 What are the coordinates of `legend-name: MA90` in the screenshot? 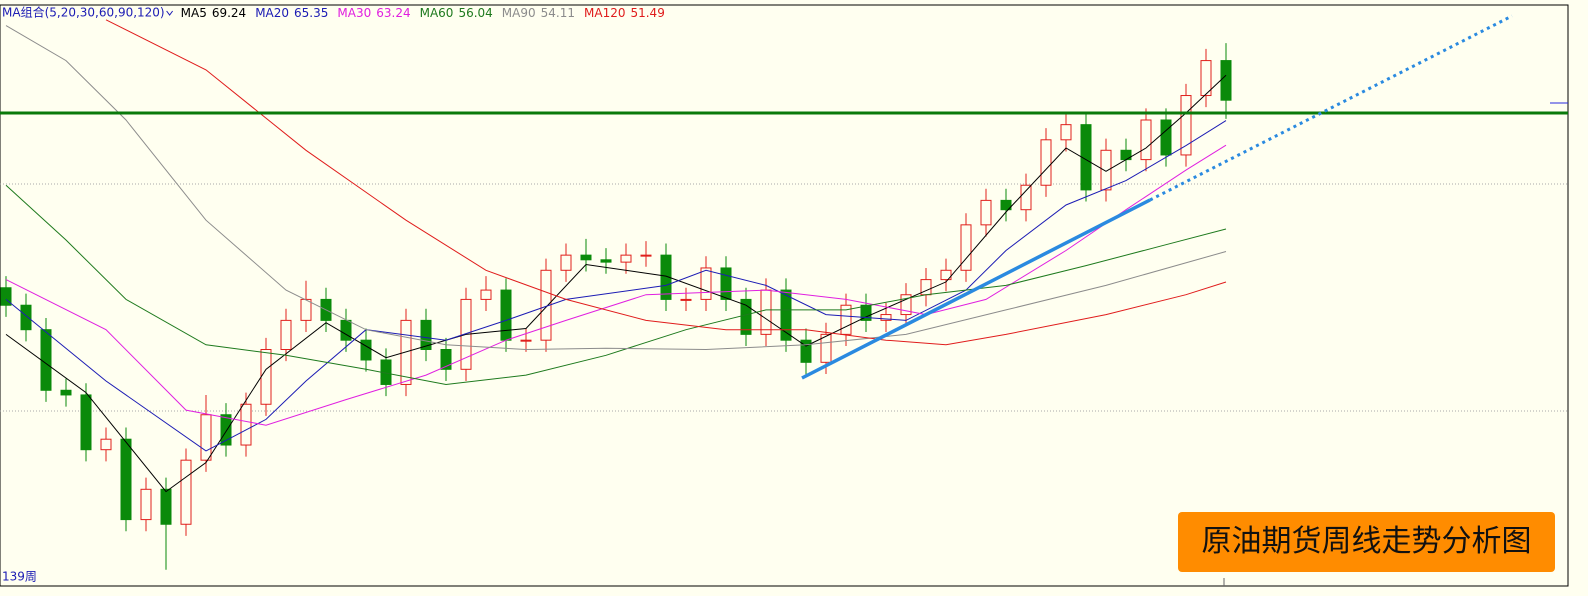 It's located at (519, 13).